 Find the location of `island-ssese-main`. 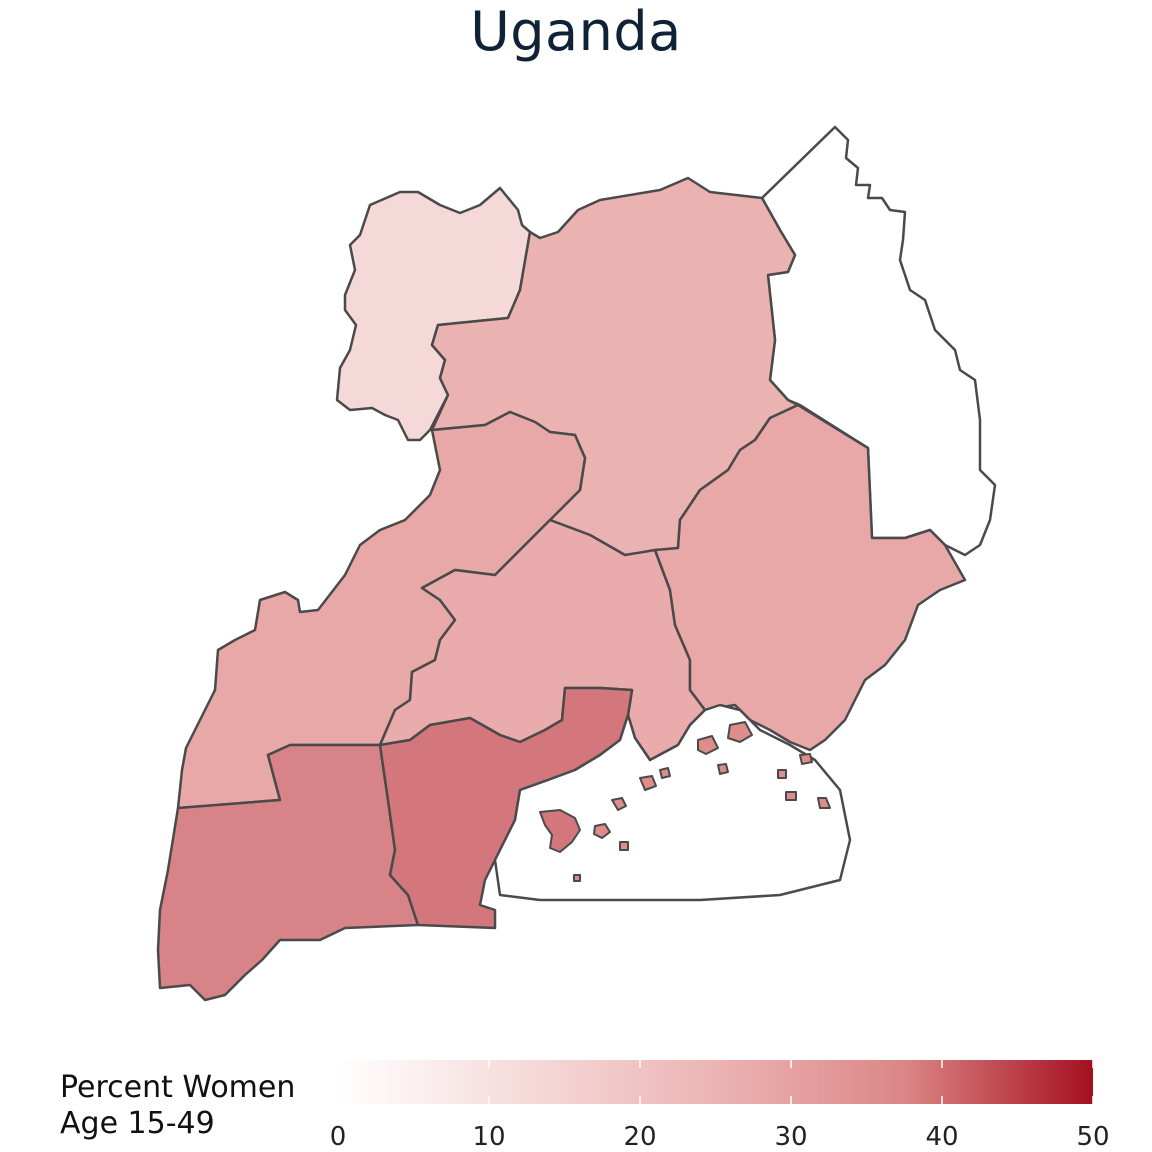

island-ssese-main is located at coordinates (560, 831).